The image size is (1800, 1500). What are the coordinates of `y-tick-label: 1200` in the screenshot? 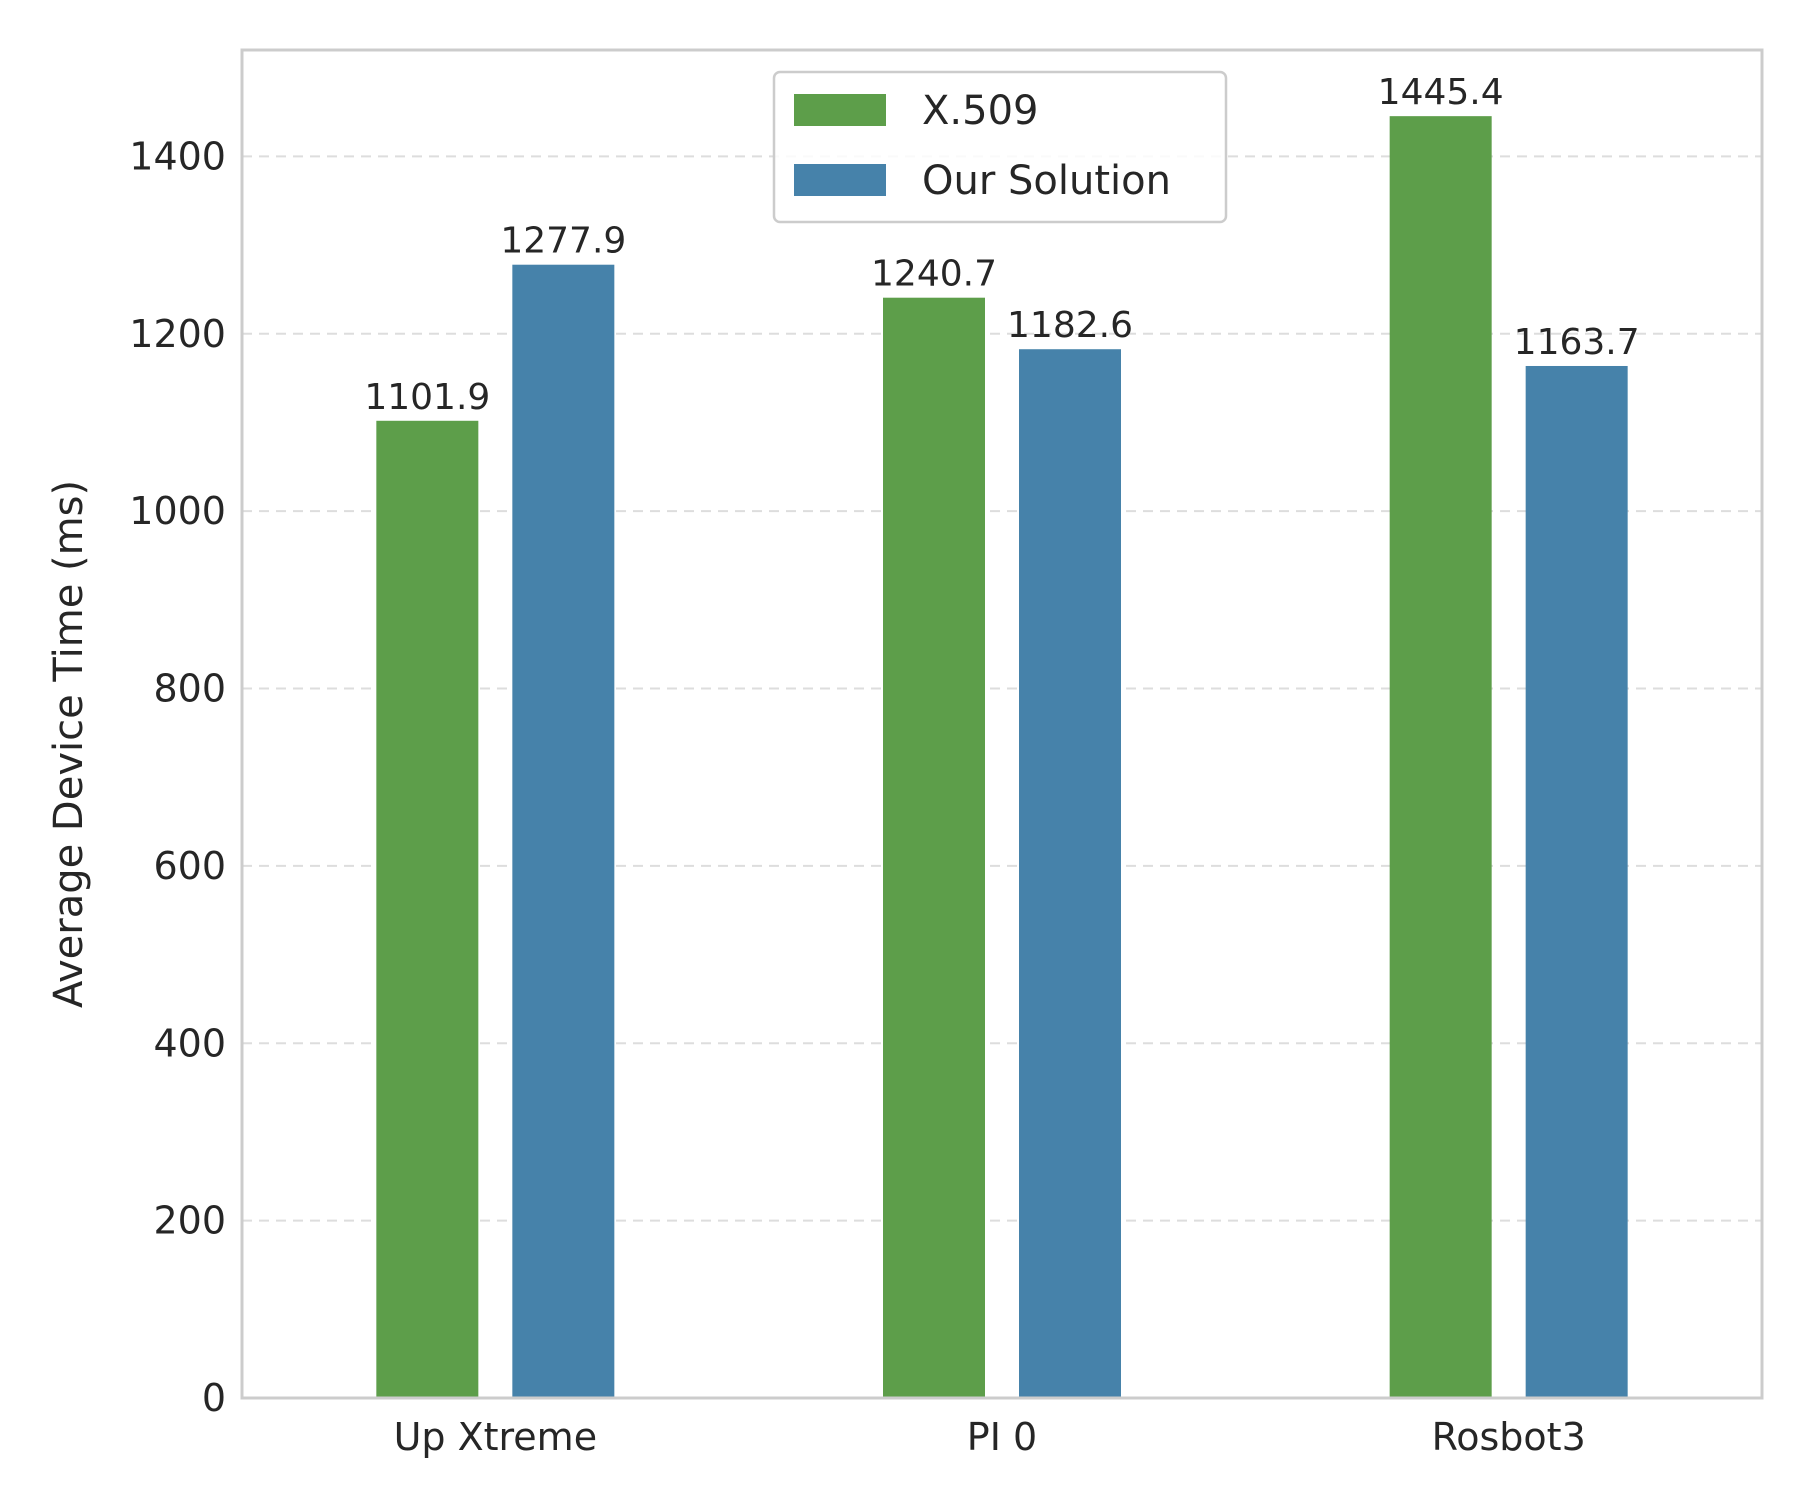 It's located at (177, 334).